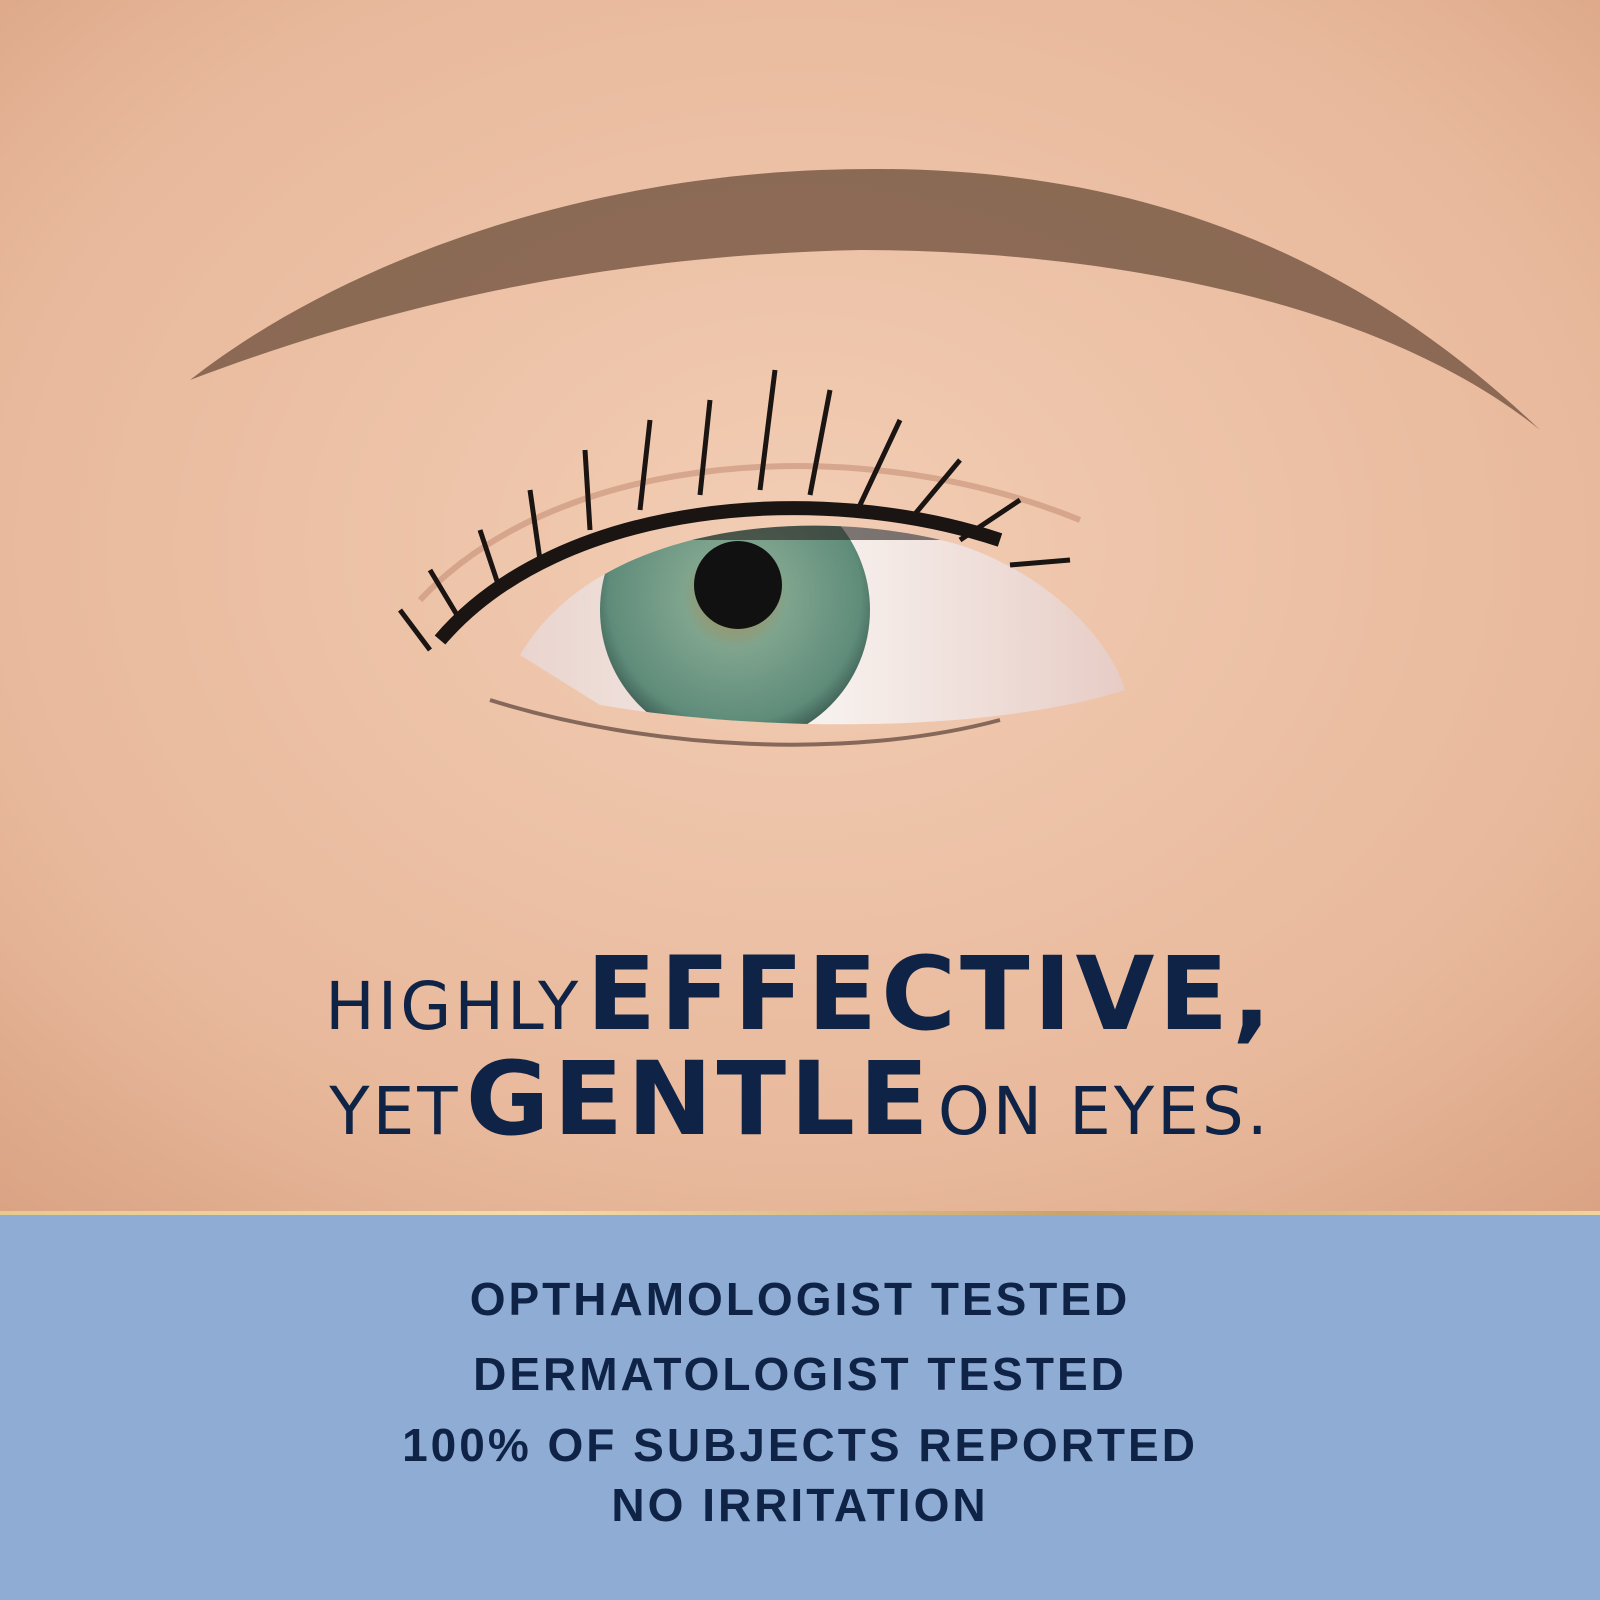 This screenshot has width=1600, height=1600. Describe the element at coordinates (1104, 1111) in the screenshot. I see `headline-small-text: ON EYES.` at that location.